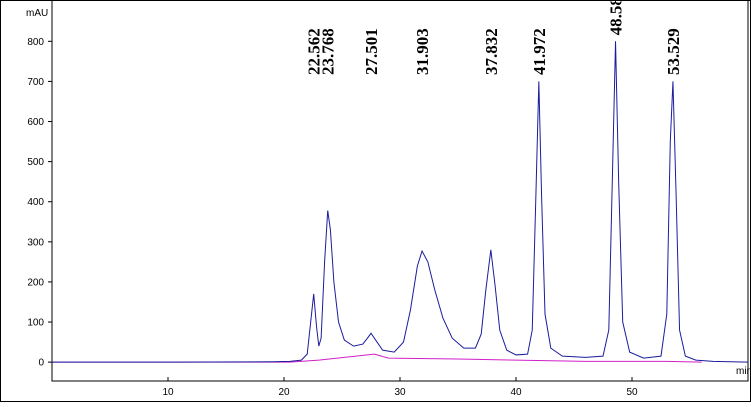 The image size is (751, 407). Describe the element at coordinates (35, 42) in the screenshot. I see `y-tick-label: 800` at that location.